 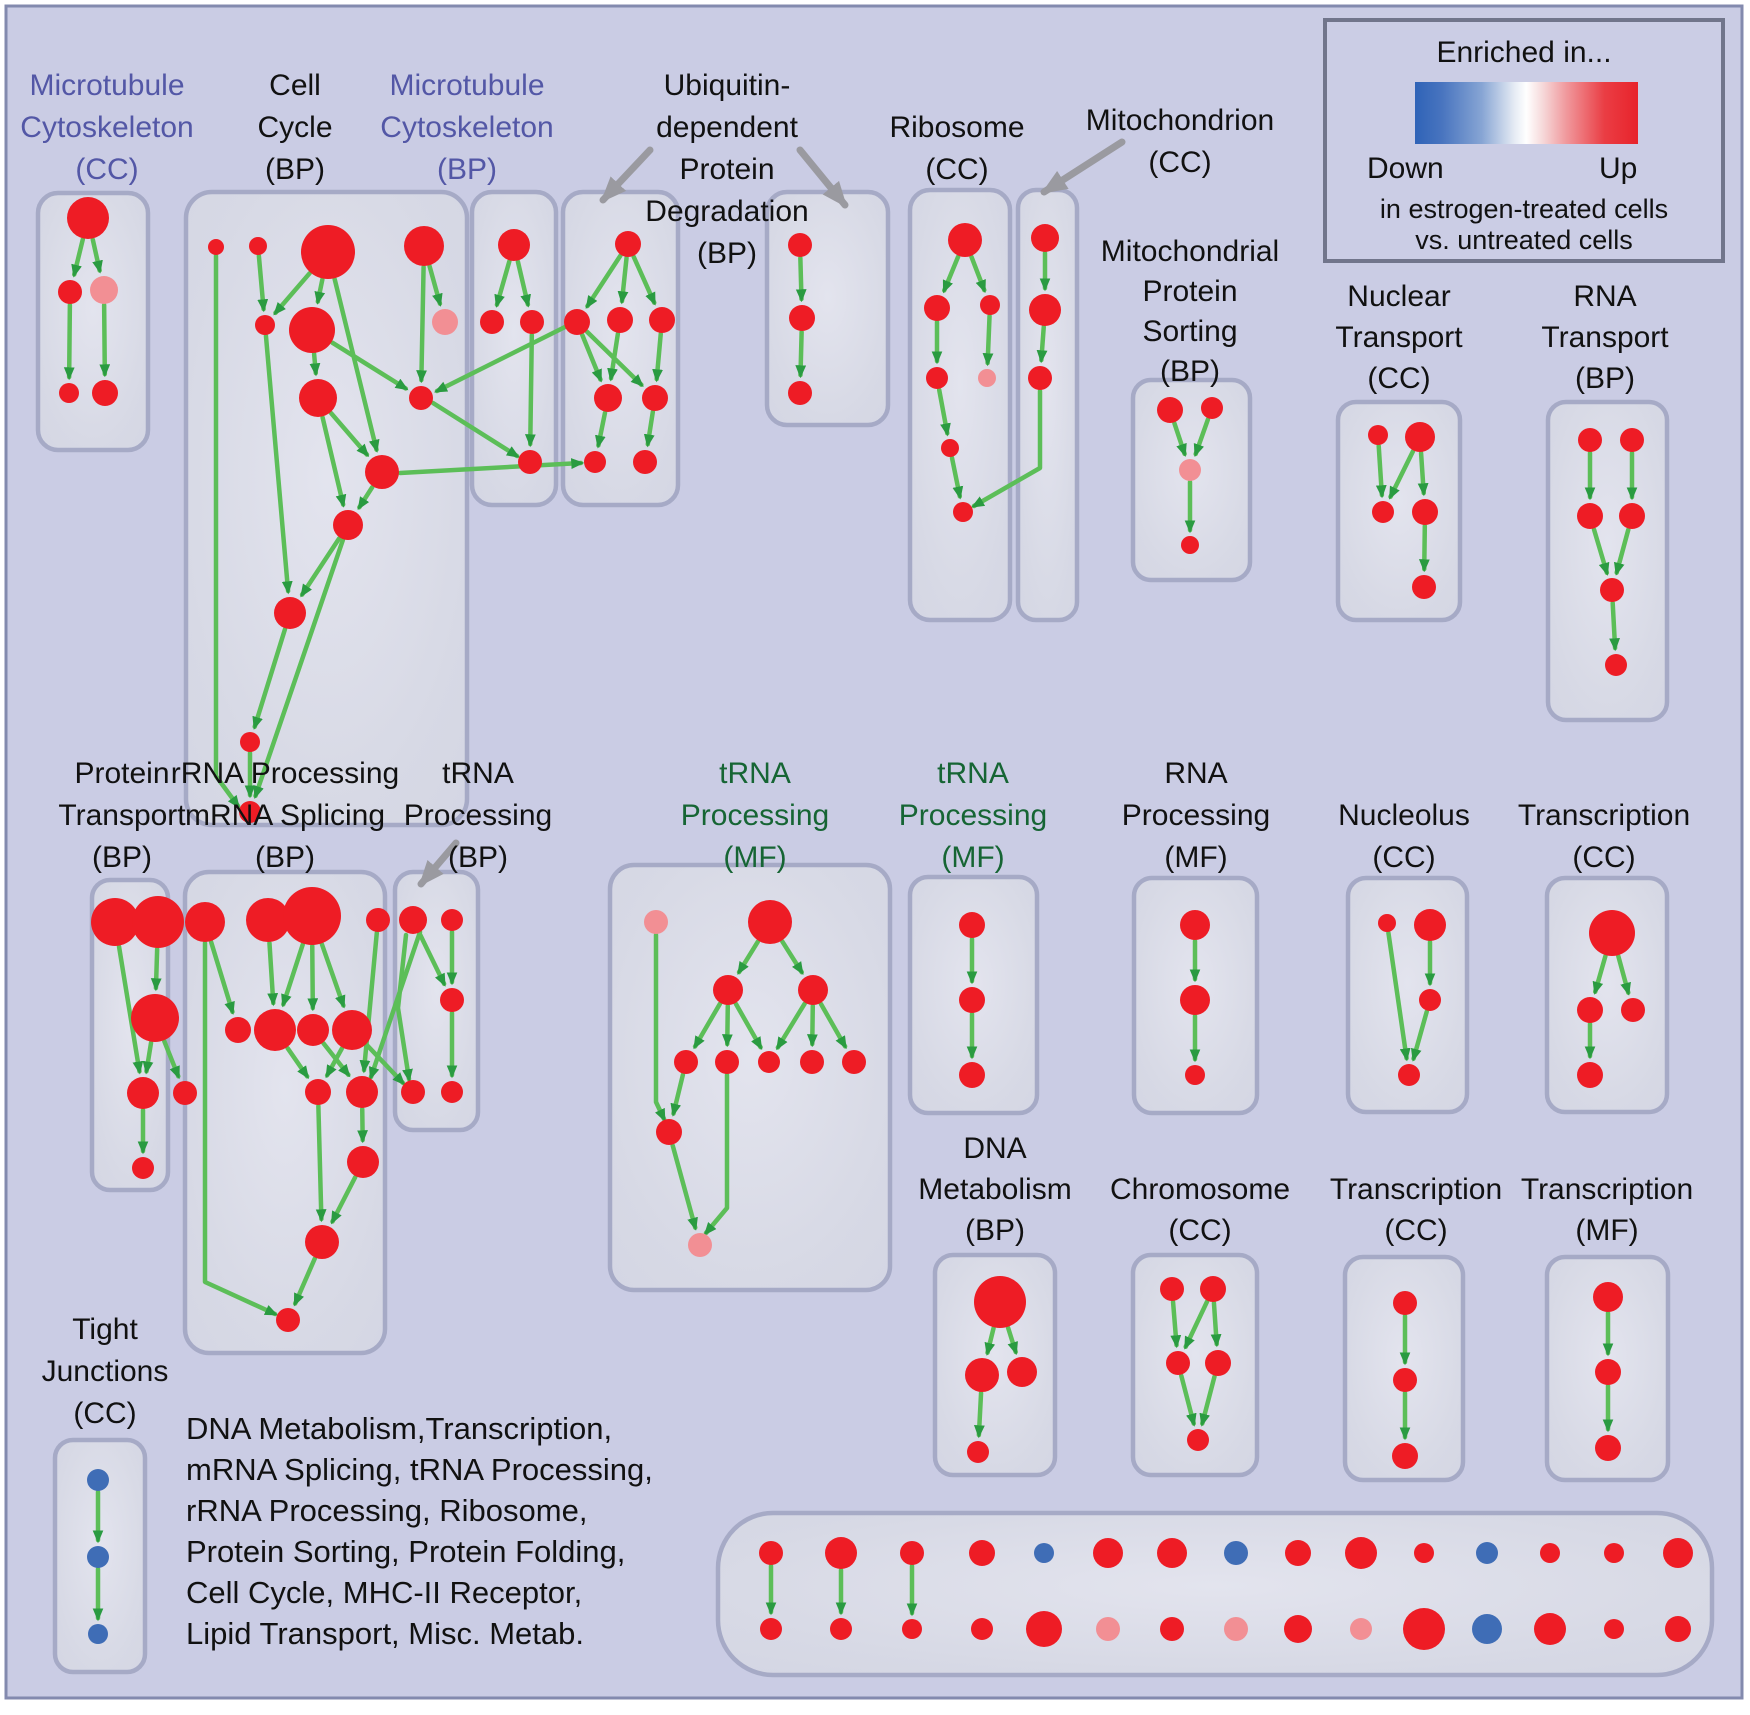 What do you see at coordinates (802, 318) in the screenshot?
I see `go-term-node-ubiquitin-right` at bounding box center [802, 318].